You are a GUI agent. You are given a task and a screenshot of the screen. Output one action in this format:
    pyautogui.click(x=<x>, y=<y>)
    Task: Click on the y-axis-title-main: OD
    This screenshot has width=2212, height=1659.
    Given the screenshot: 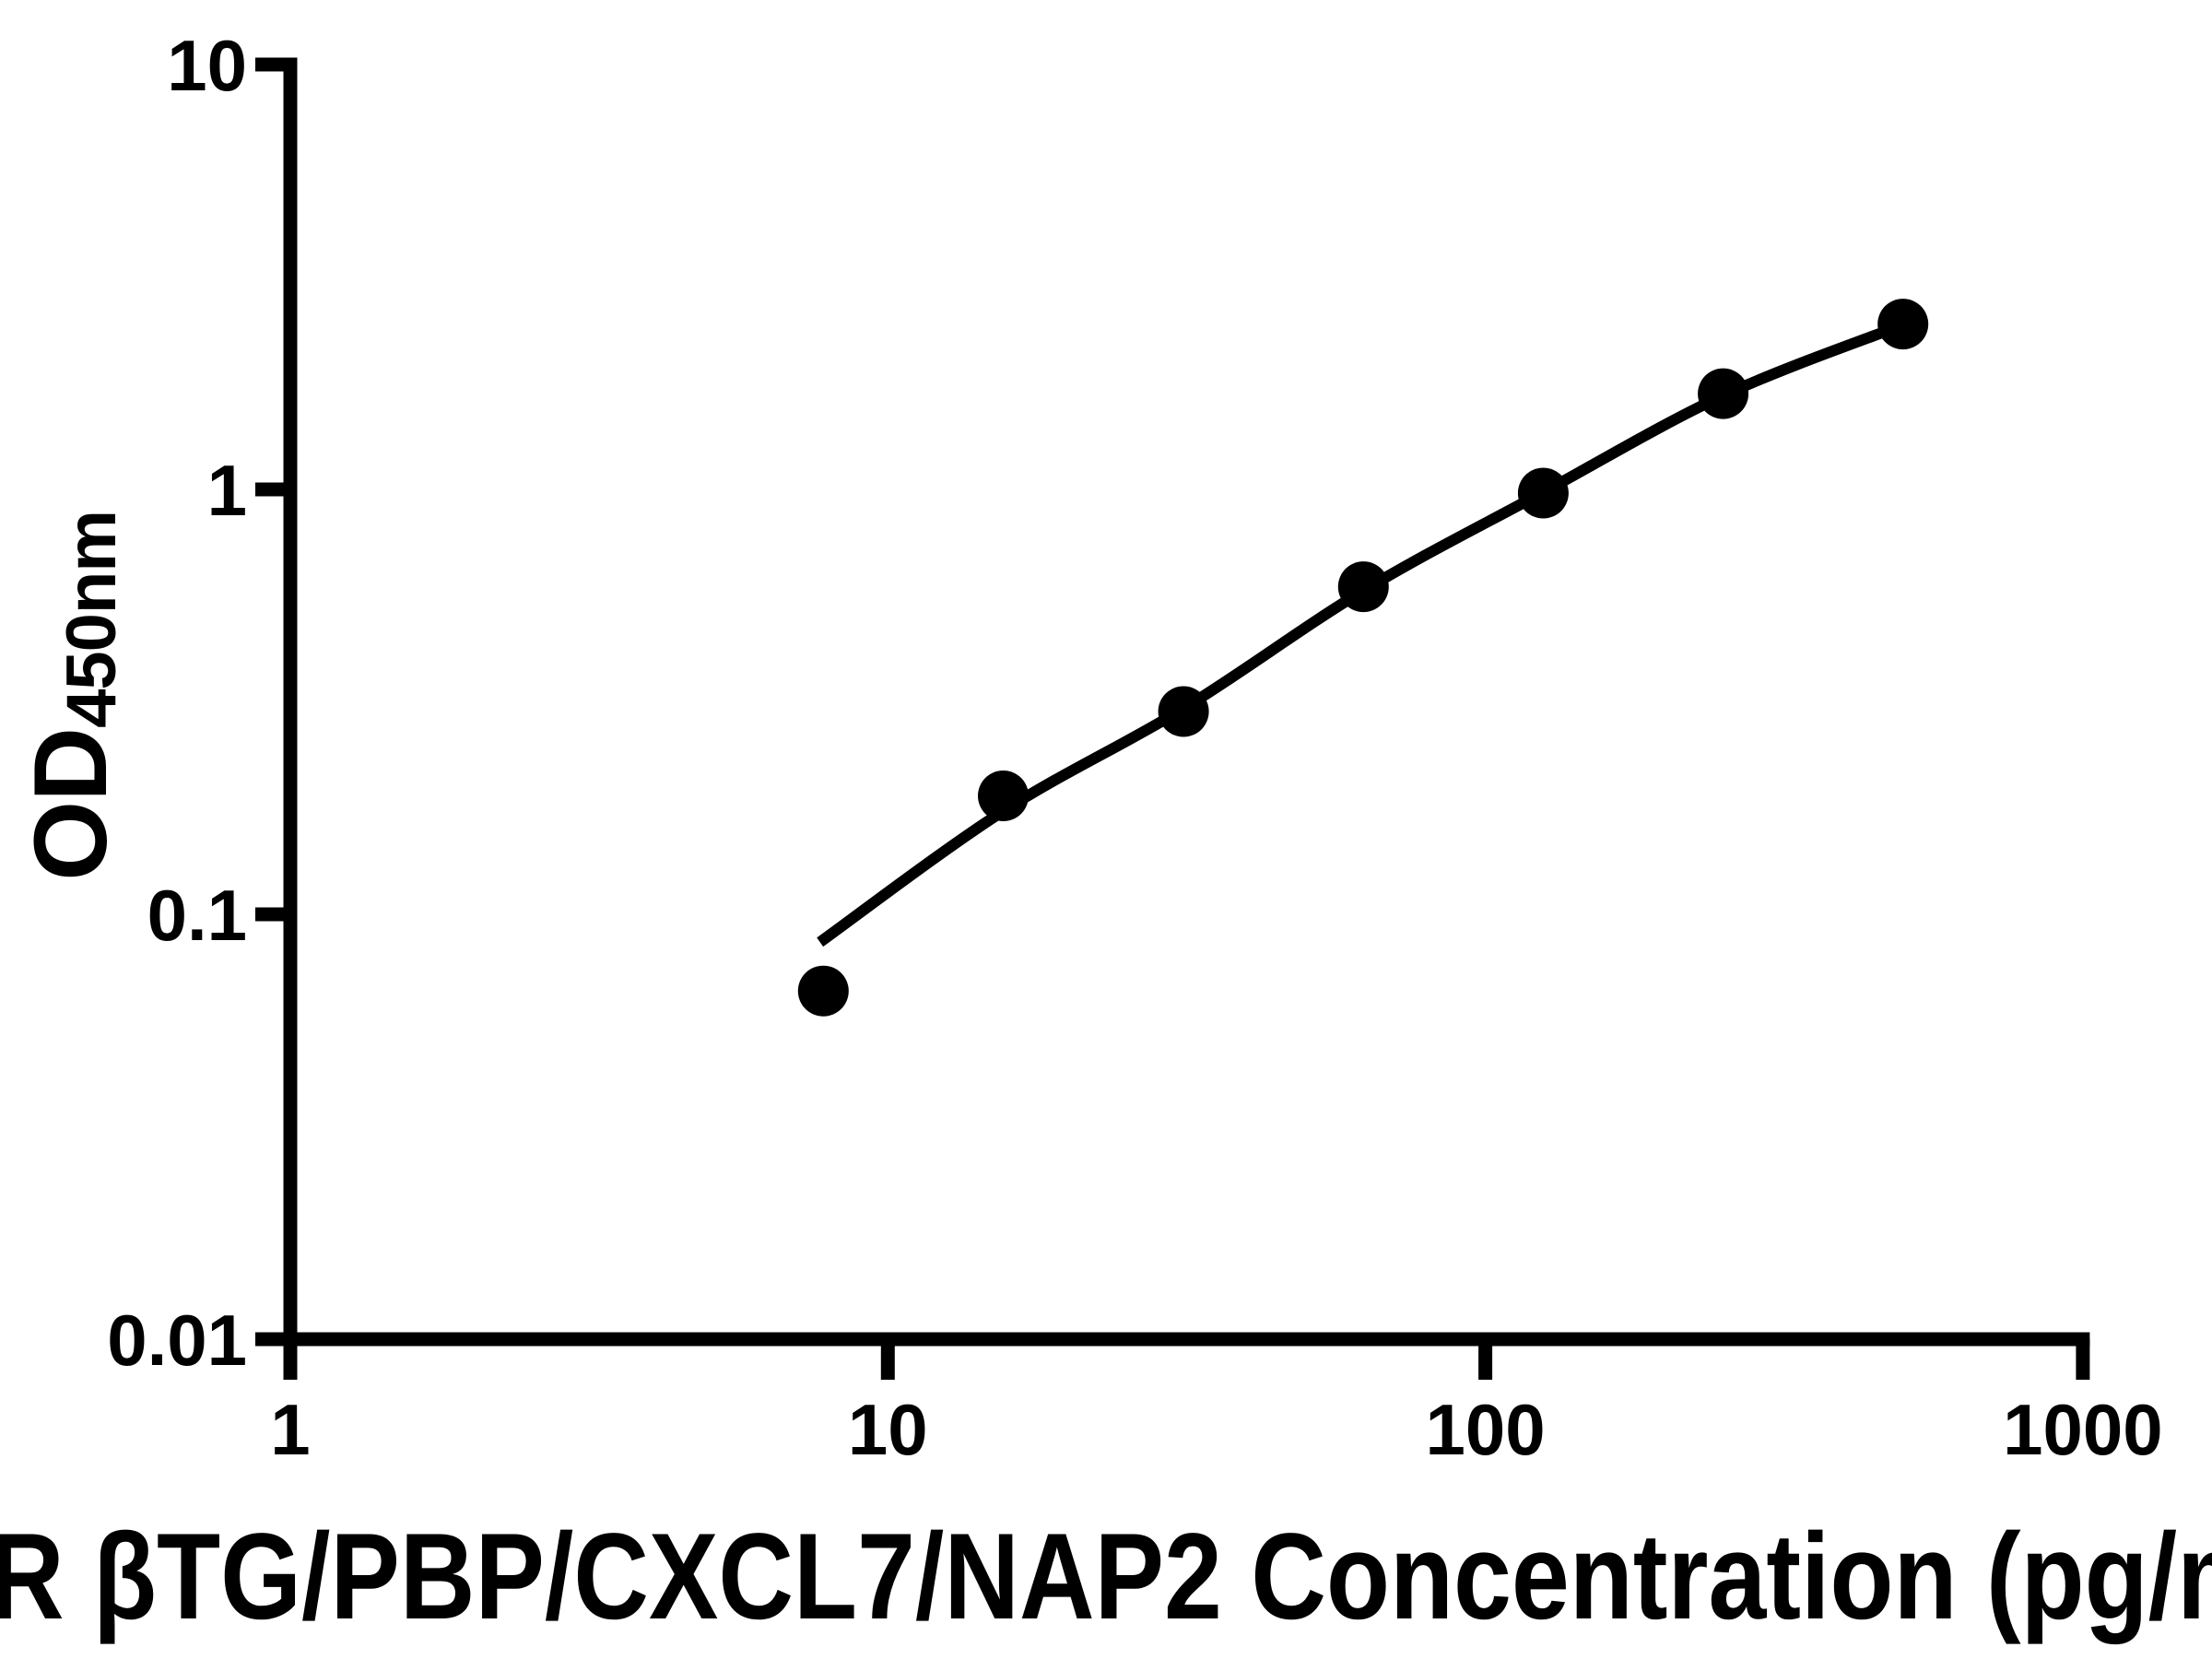 What is the action you would take?
    pyautogui.click(x=70, y=804)
    